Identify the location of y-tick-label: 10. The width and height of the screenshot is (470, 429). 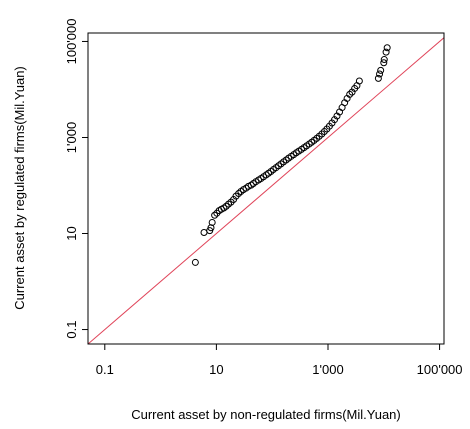
(71, 233).